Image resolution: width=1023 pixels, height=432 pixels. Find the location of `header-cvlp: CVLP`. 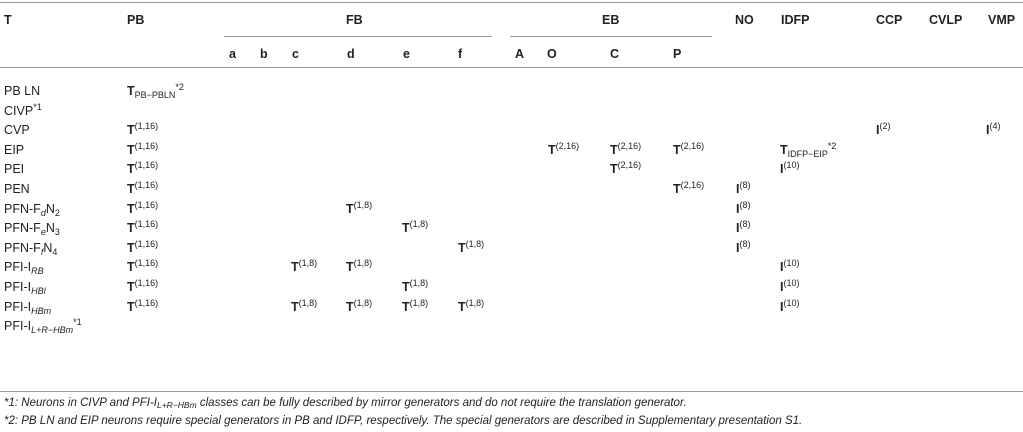

header-cvlp: CVLP is located at coordinates (946, 20).